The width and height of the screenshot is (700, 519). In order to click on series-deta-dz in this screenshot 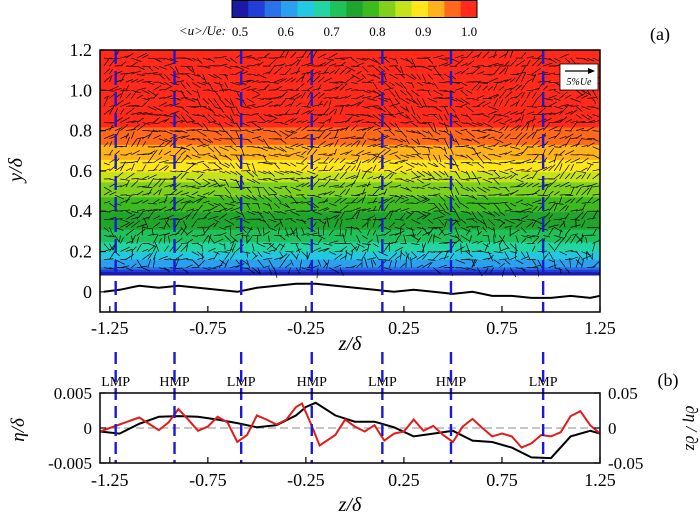, I will do `click(350, 425)`.